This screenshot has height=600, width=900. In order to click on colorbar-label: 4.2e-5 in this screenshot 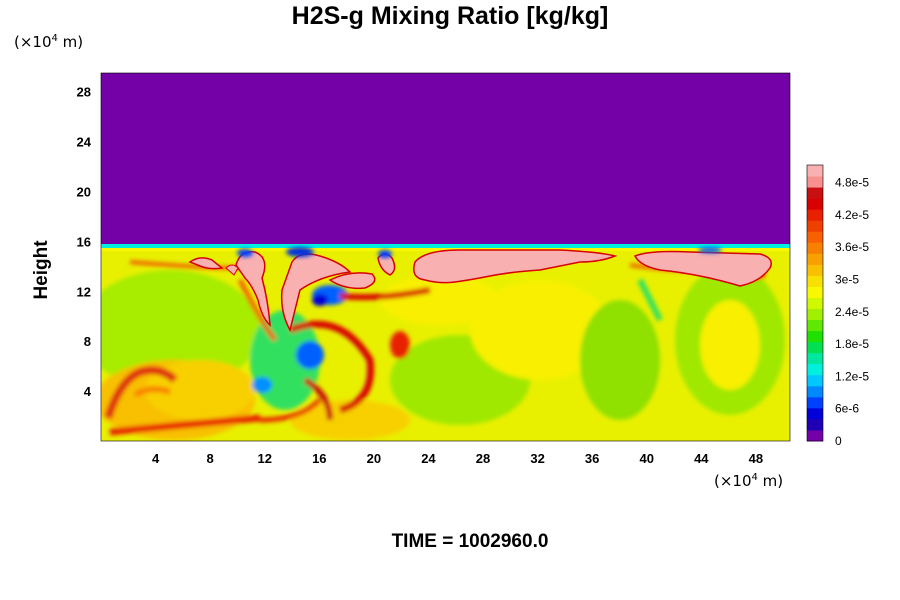, I will do `click(852, 215)`.